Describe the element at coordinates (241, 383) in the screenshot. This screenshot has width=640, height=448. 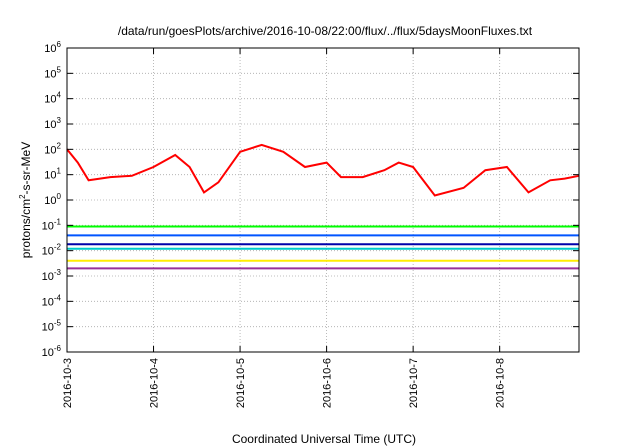
I see `x-tick-label: 2016-10-5` at that location.